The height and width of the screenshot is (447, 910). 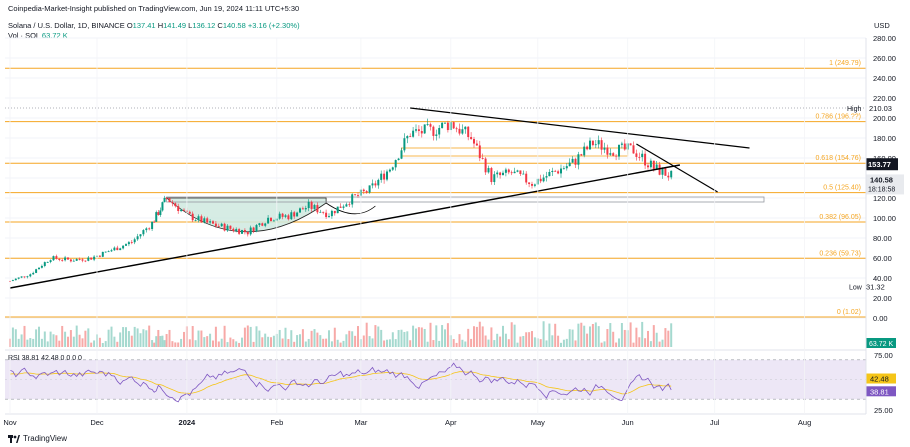 What do you see at coordinates (884, 58) in the screenshot?
I see `y-tick-label: 260.00` at bounding box center [884, 58].